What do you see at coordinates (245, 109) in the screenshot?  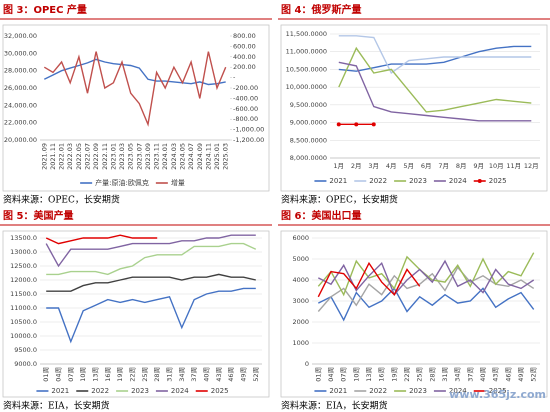 I see `y2-tick-label: -600.00` at bounding box center [245, 109].